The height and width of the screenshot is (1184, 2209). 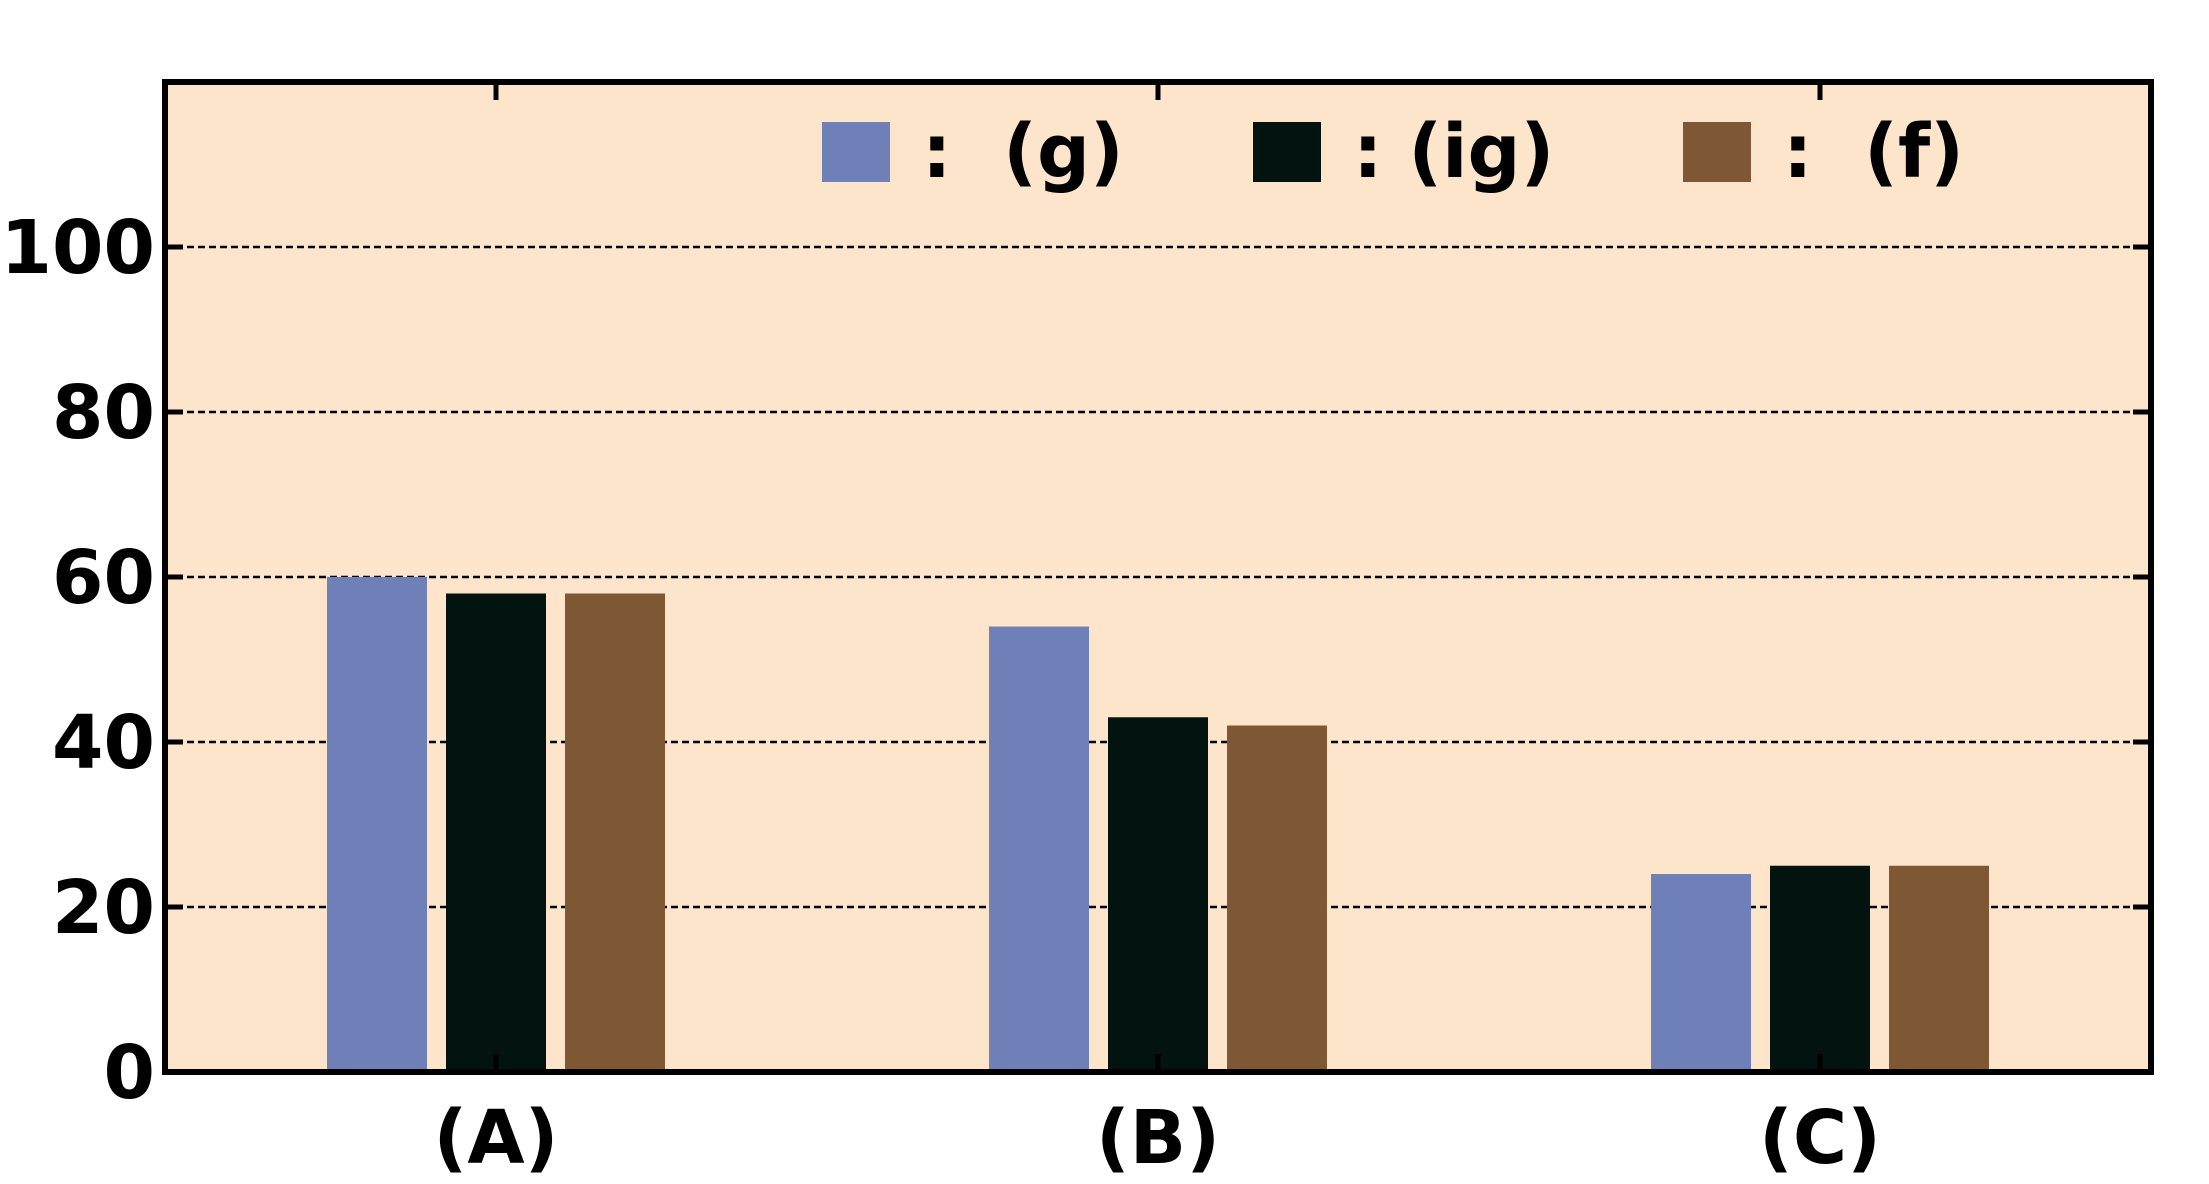 I want to click on y-tick-label-60: 60, so click(x=103, y=578).